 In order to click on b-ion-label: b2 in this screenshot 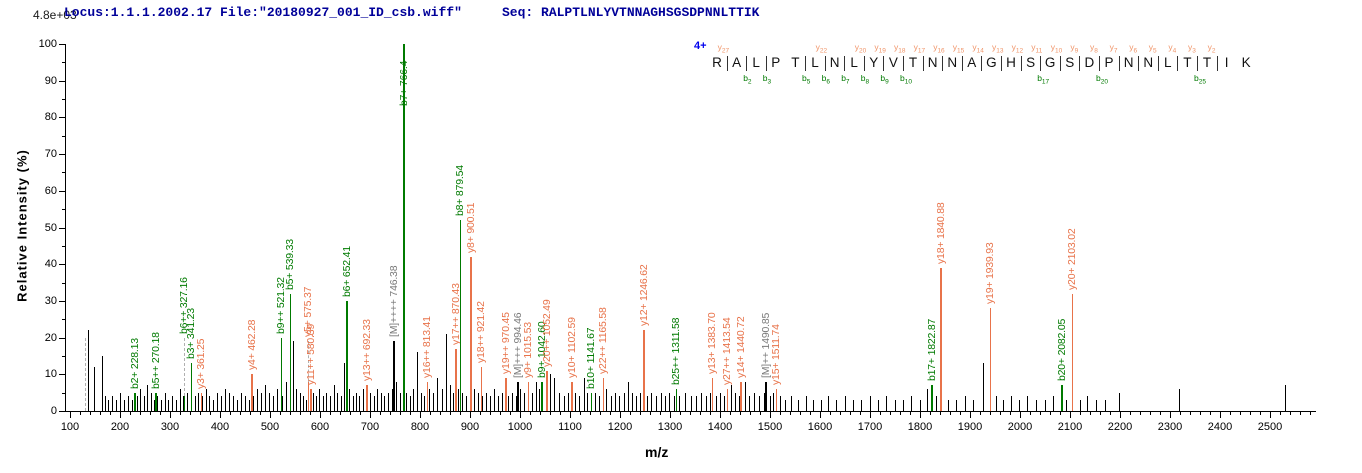, I will do `click(747, 79)`.